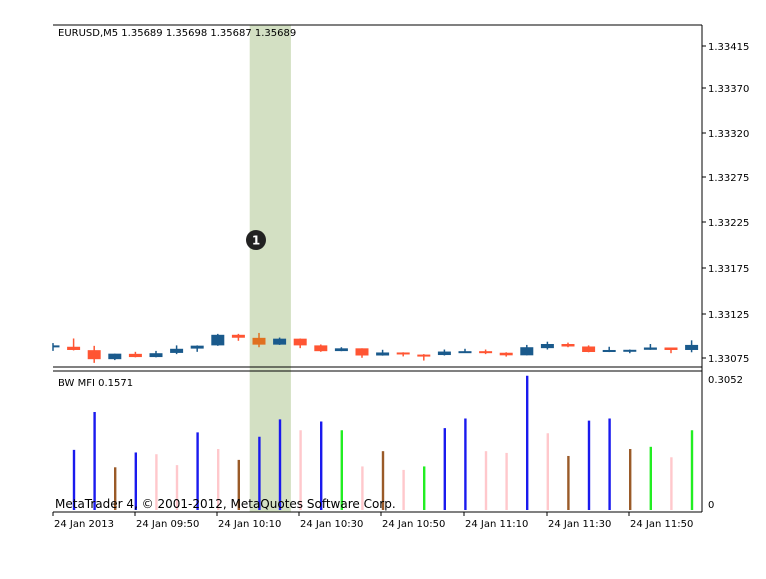 This screenshot has width=766, height=579. I want to click on price-panel, so click(375, 347).